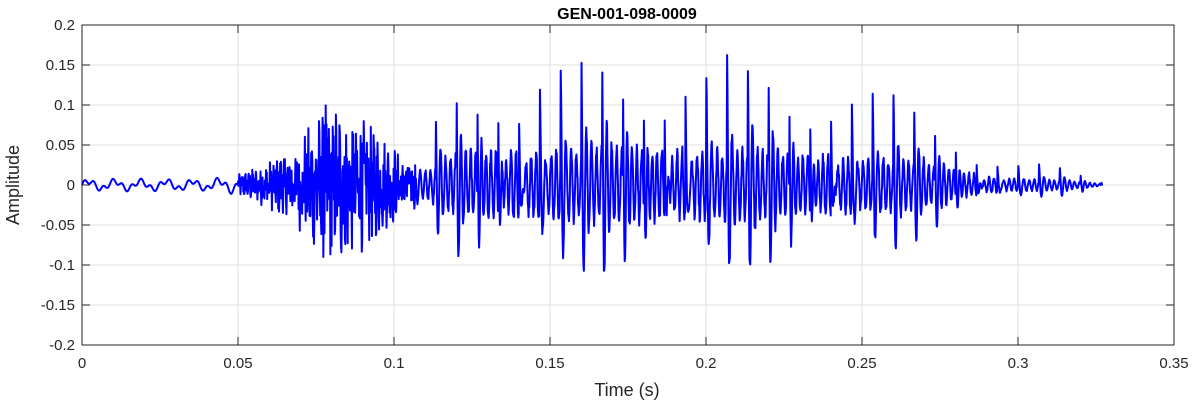 This screenshot has width=1193, height=404. I want to click on y-tick-labels: 0.2 0.15 0.1 0.05 0 -0.05 -0.1 -0.15 -0.2, so click(58, 185).